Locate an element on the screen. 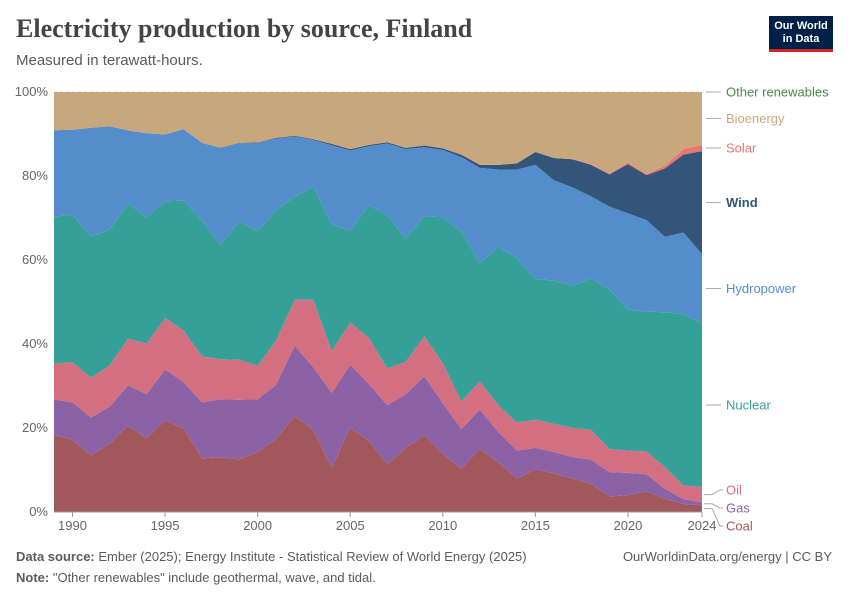 The height and width of the screenshot is (600, 850). series-label-wind: Wind is located at coordinates (742, 202).